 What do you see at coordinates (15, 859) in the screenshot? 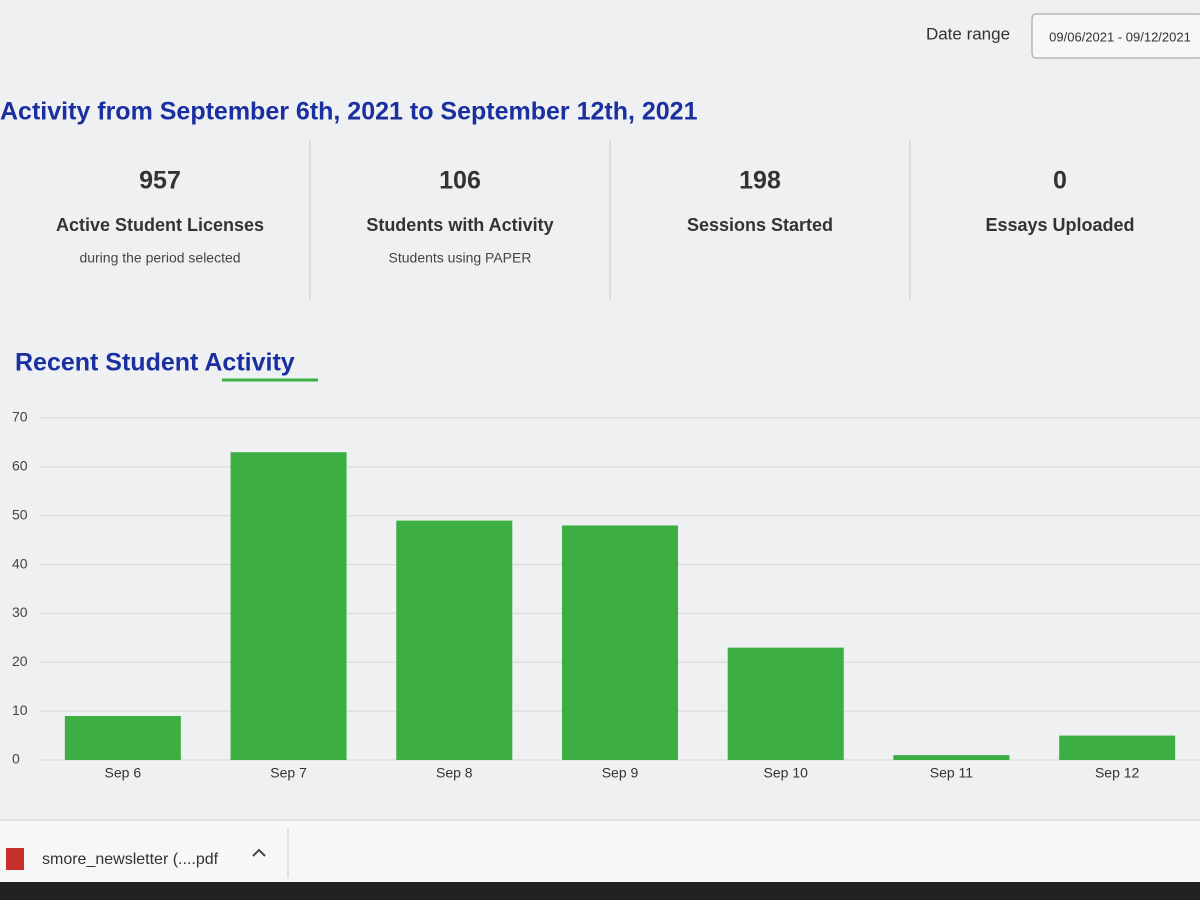
I see `pdf-icon` at bounding box center [15, 859].